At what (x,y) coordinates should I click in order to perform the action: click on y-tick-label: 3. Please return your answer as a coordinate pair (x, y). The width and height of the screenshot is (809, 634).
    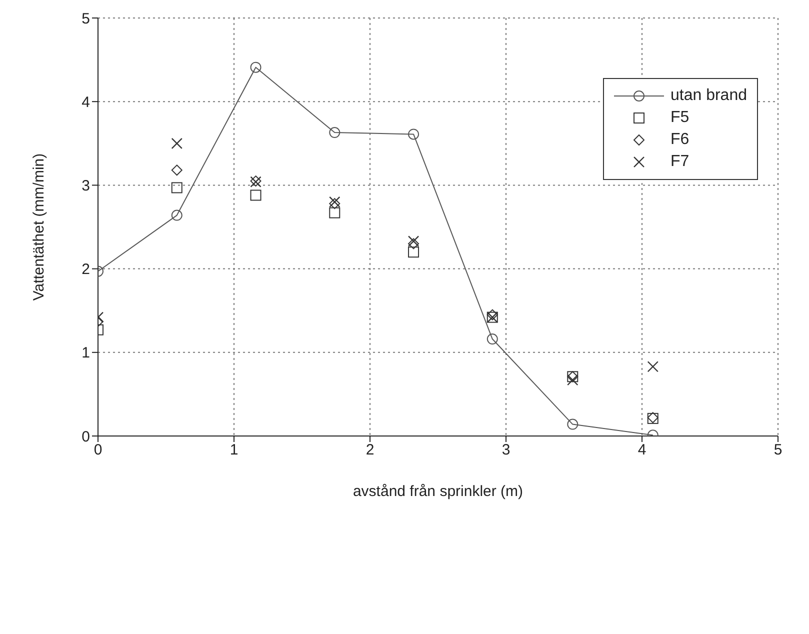
    Looking at the image, I should click on (86, 186).